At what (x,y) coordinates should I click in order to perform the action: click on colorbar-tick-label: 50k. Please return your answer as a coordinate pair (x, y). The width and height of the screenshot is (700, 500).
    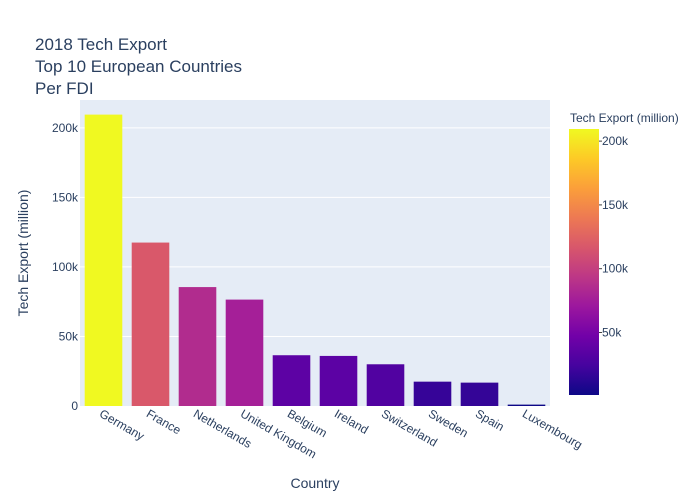
    Looking at the image, I should click on (612, 332).